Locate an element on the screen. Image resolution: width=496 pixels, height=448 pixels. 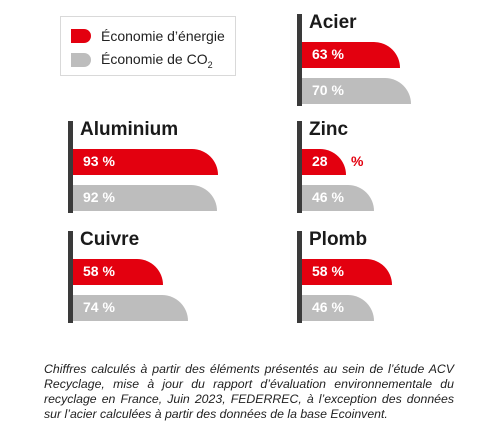
legend-item-co2: Économie de CO2 is located at coordinates (142, 60).